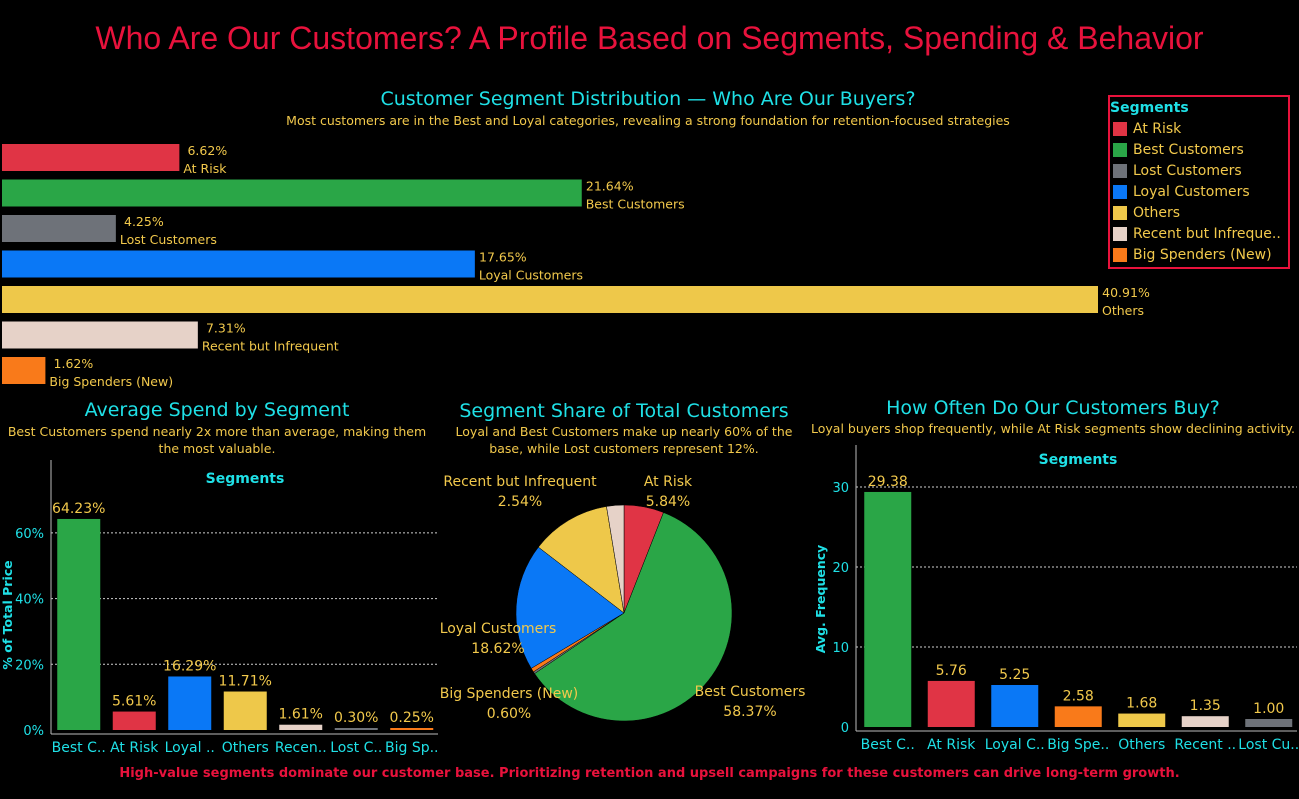 Image resolution: width=1299 pixels, height=799 pixels. I want to click on bar-value-label: 1.68, so click(1141, 704).